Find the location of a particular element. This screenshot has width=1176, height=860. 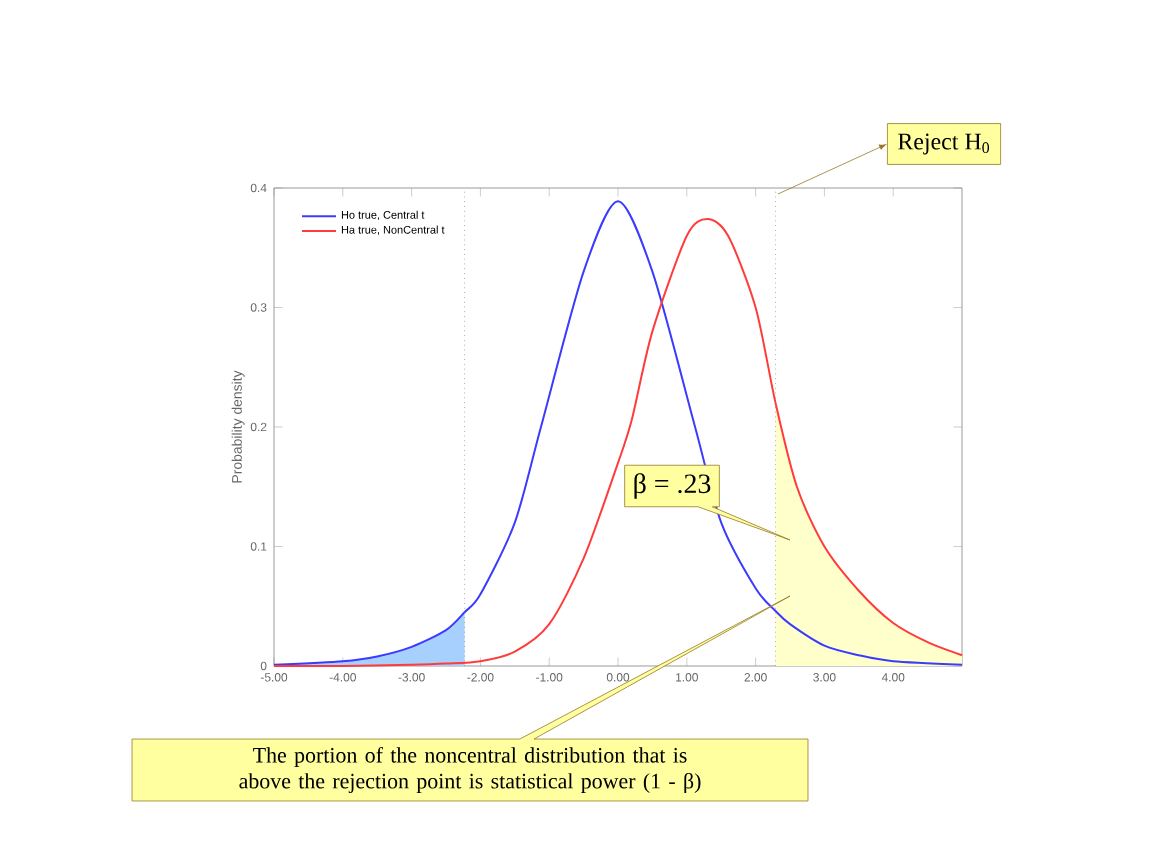

text: The portion of the noncentral distribution that is above the rejection point is statistical power (1 - β) is located at coordinates (470, 769).